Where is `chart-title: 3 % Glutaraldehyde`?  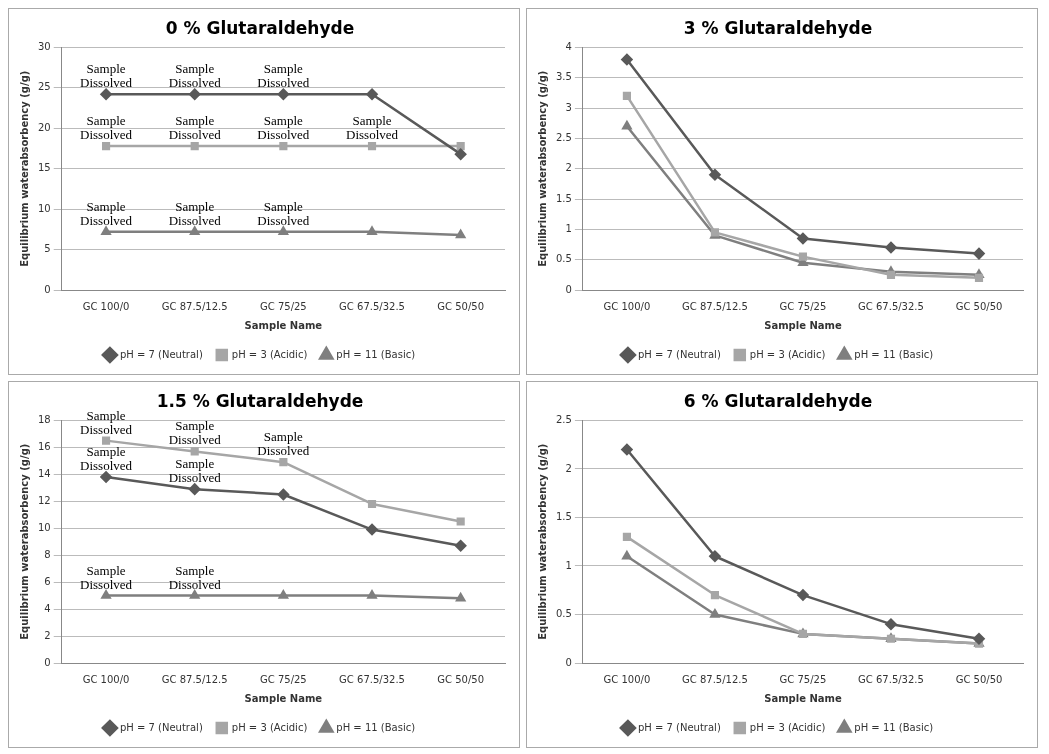 chart-title: 3 % Glutaraldehyde is located at coordinates (778, 27).